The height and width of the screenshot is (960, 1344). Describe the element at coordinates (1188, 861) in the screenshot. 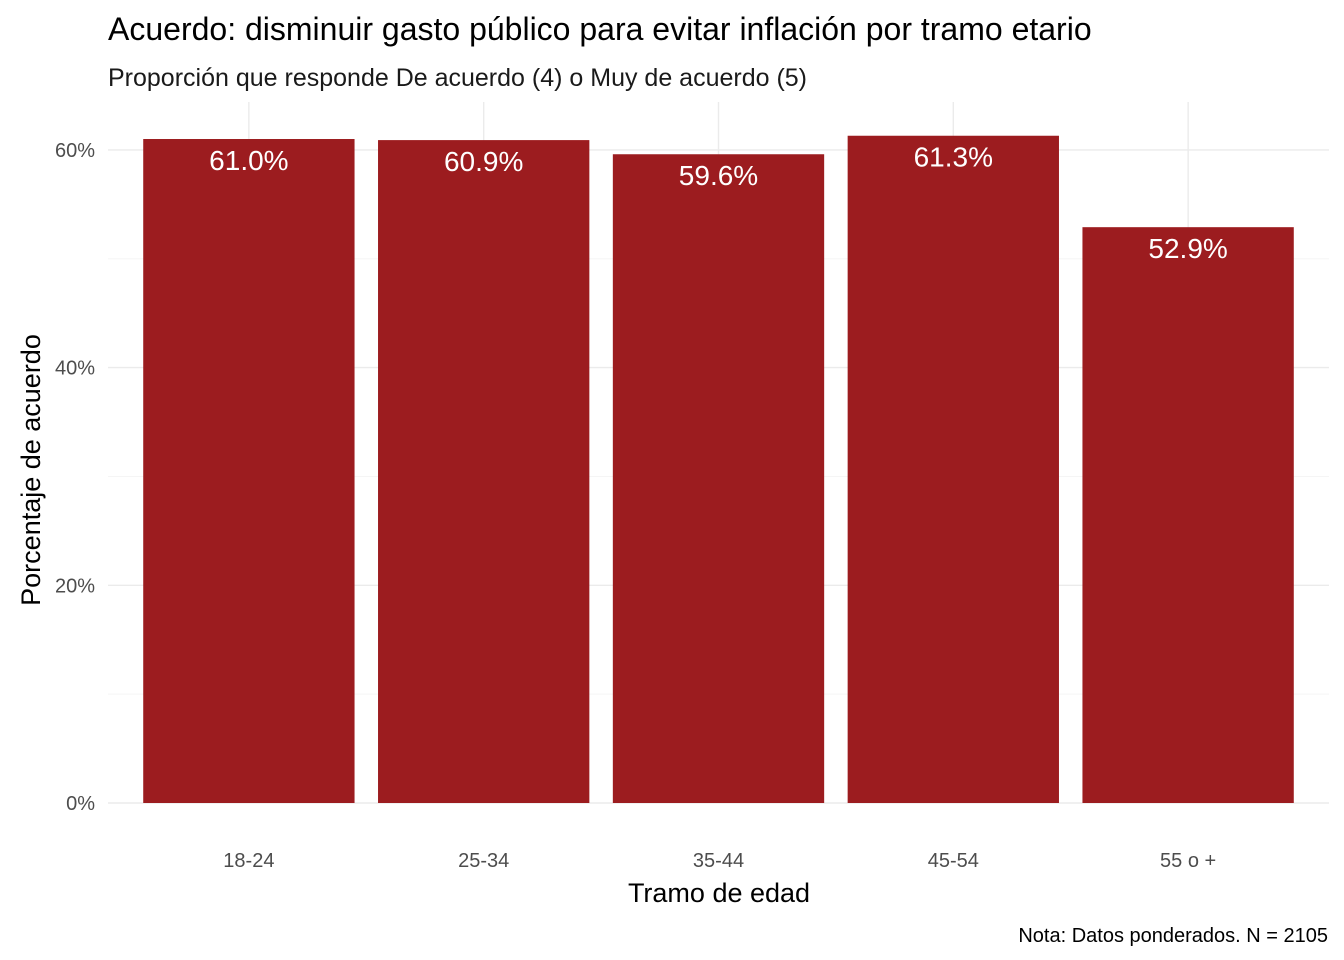

I see `x-tick-label: 55 o +` at that location.